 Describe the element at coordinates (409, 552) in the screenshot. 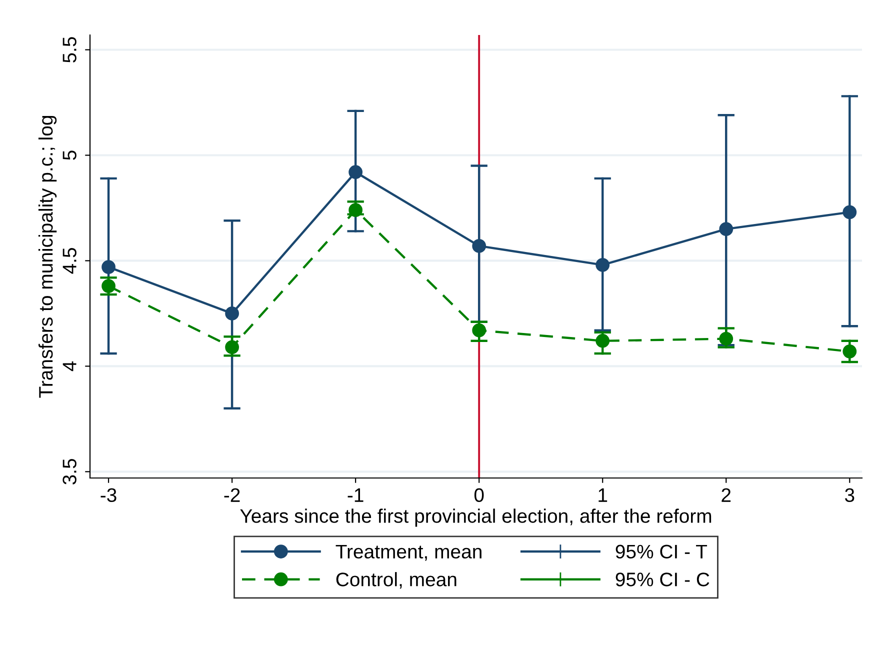

I see `legend-label: Treatment, mean` at that location.